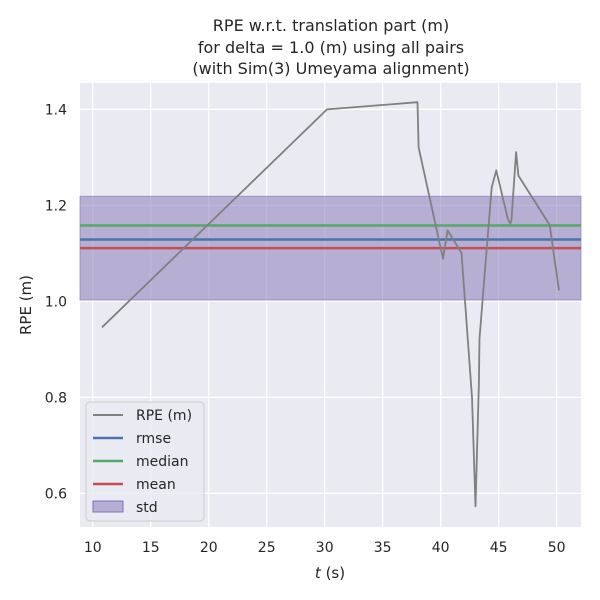 The image size is (600, 600). What do you see at coordinates (56, 494) in the screenshot?
I see `y-tick-label-0: 0.6` at bounding box center [56, 494].